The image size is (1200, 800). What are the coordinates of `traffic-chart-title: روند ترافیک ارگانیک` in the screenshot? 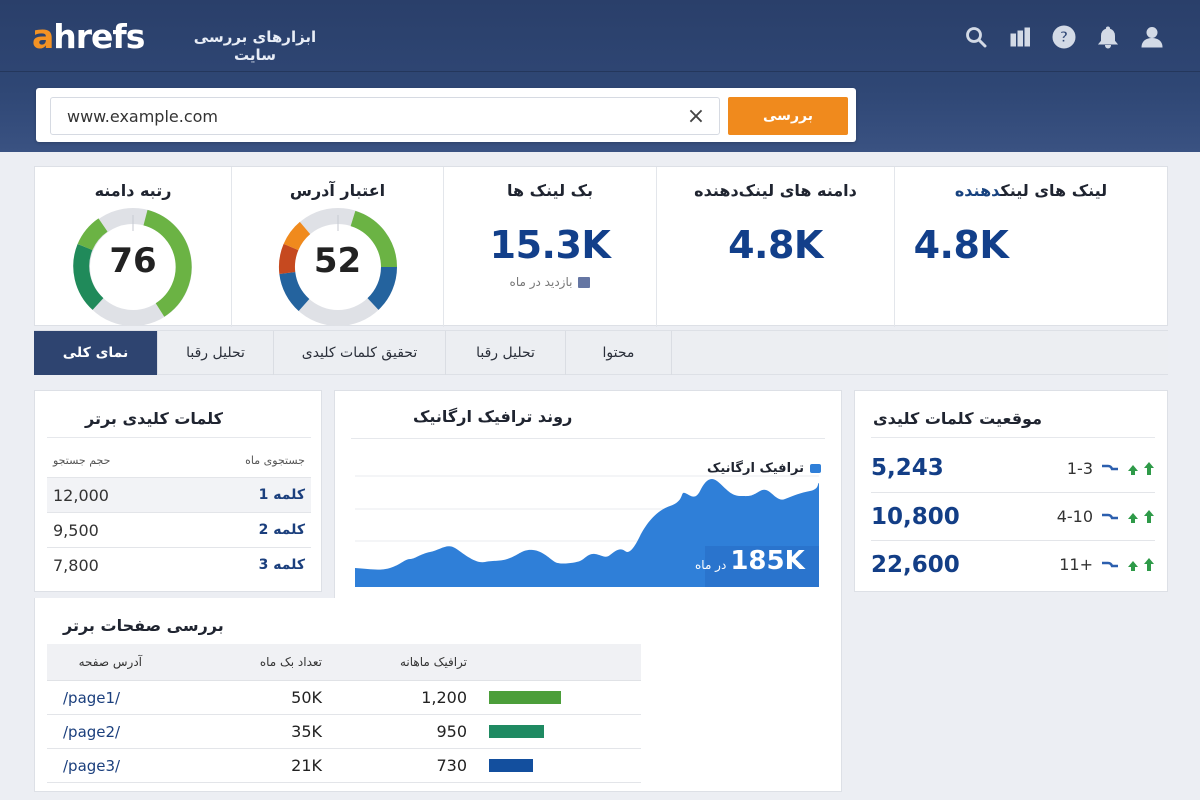 It's located at (493, 416).